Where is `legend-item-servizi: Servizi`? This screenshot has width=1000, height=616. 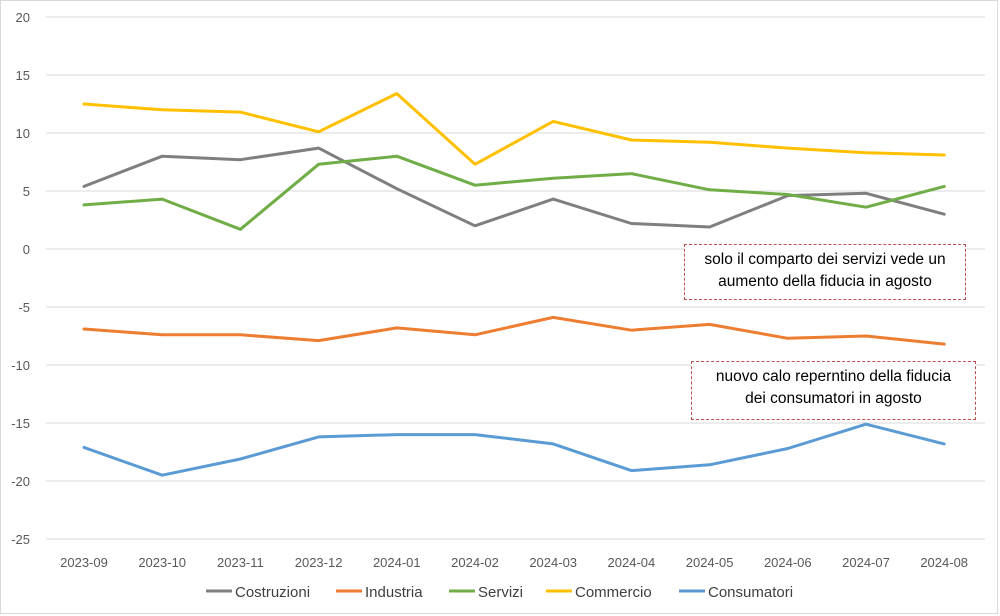 legend-item-servizi: Servizi is located at coordinates (486, 592).